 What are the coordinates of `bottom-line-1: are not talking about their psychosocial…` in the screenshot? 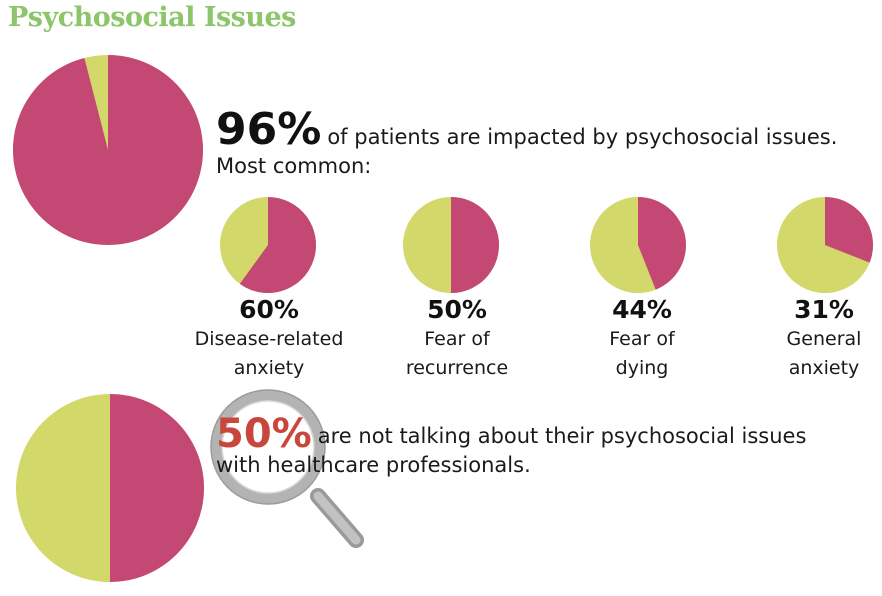 It's located at (562, 436).